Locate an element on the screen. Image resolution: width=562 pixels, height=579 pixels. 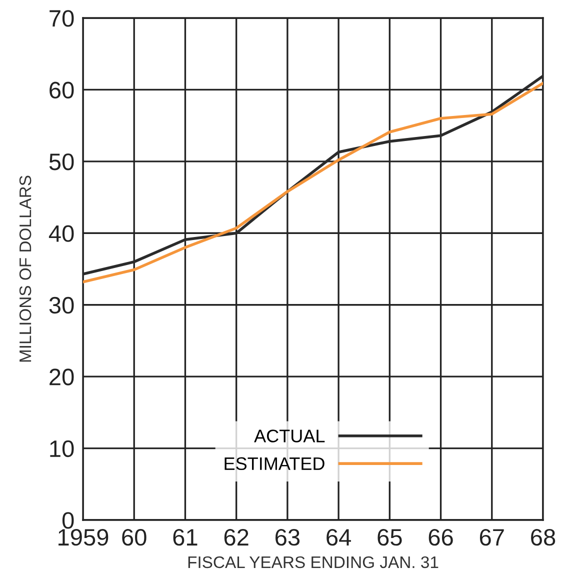
y-tick-label: 0 is located at coordinates (68, 520).